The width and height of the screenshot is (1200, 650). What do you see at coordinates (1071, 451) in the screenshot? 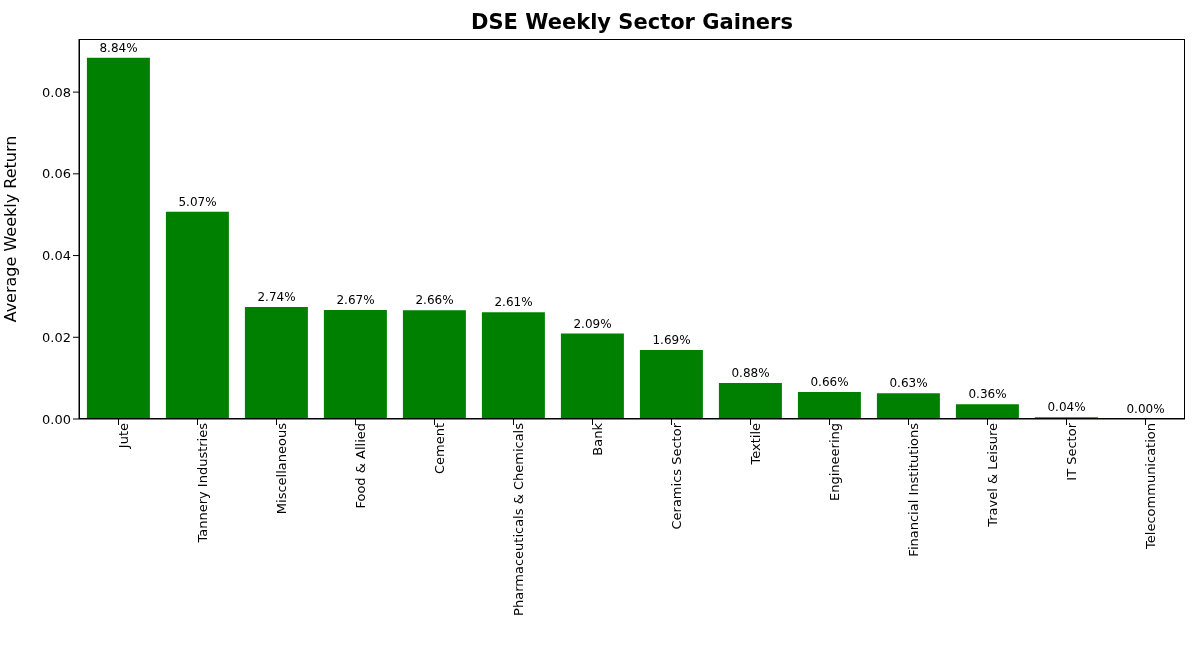
I see `x-tick-label: IT Sector` at bounding box center [1071, 451].